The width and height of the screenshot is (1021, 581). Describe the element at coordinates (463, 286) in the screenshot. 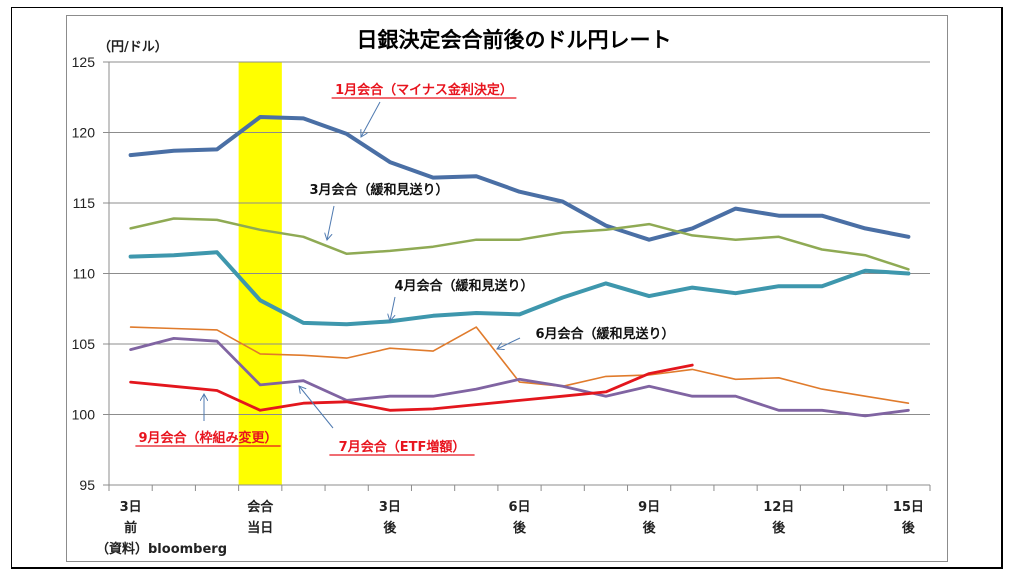

I see `annotation-label: 4月会合（緩和見送り）` at that location.